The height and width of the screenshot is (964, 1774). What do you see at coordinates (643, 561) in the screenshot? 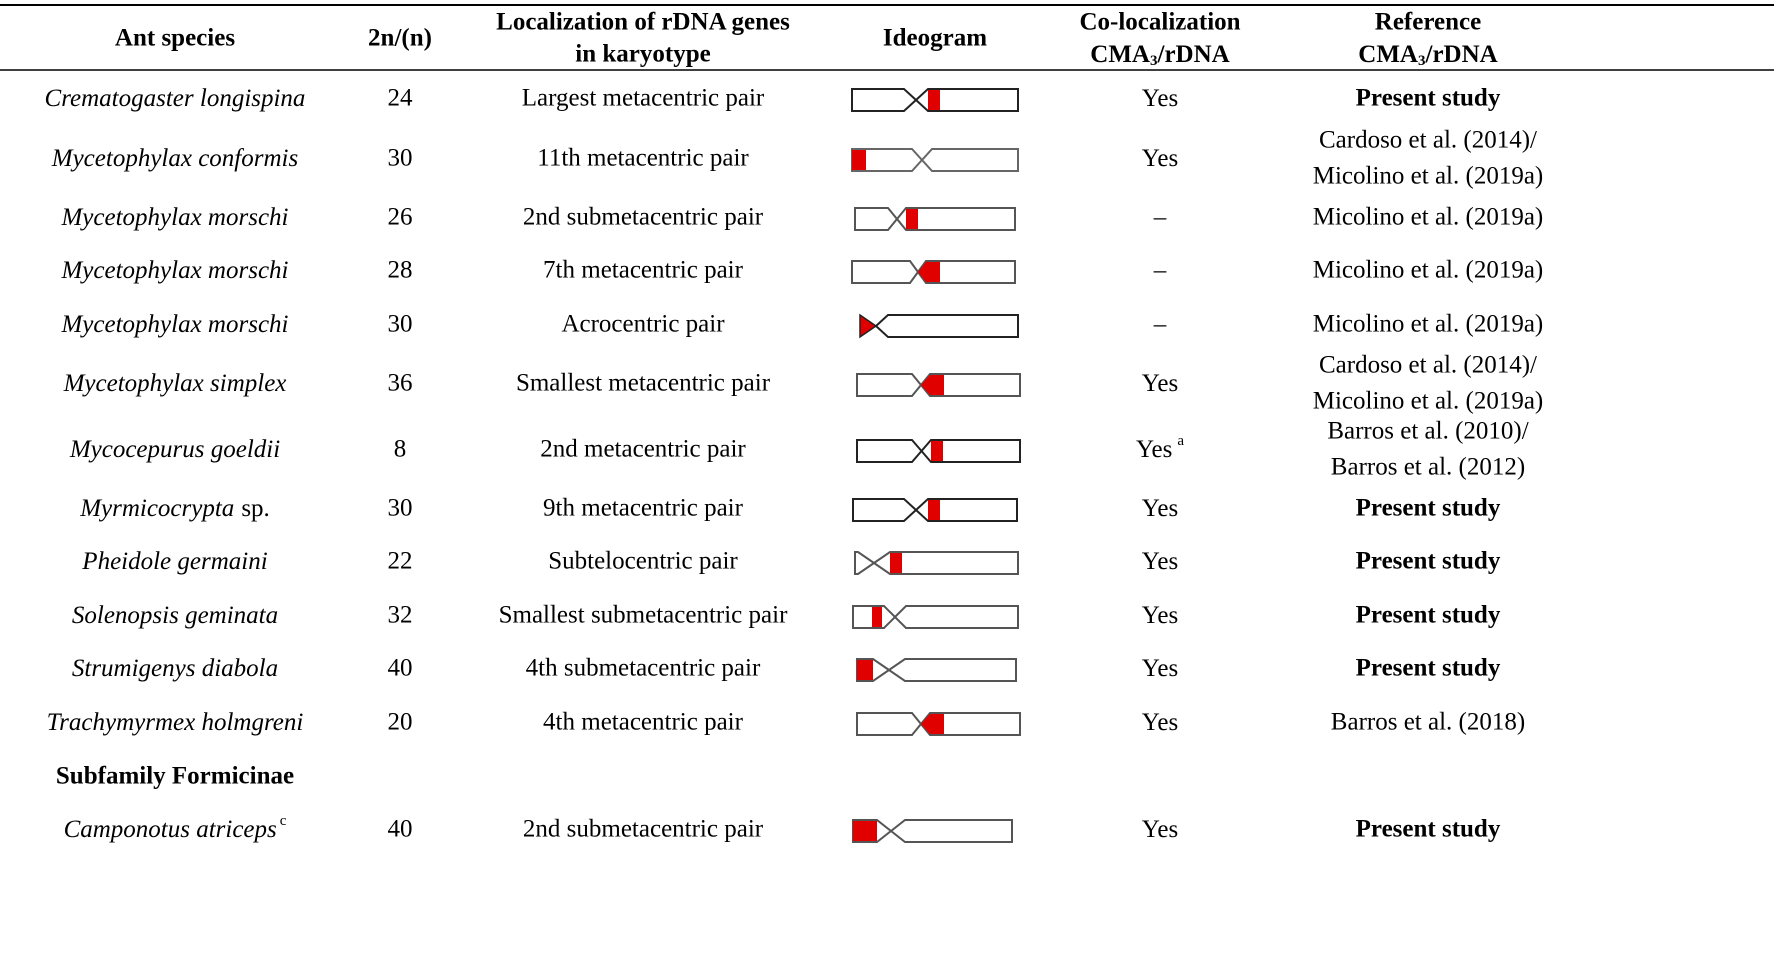
I see `localization: Subtelocentric pair` at bounding box center [643, 561].